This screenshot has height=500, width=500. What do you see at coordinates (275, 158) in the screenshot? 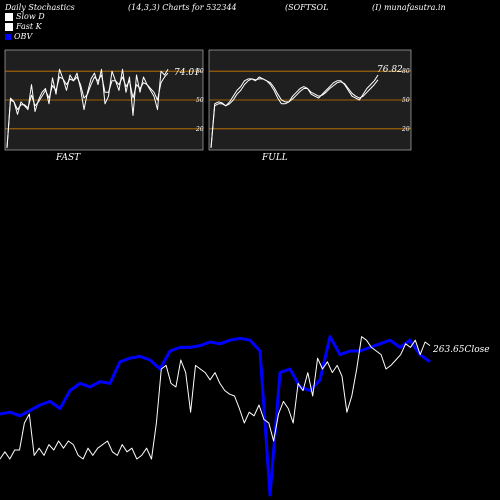
I see `full-panel-label: FULL` at bounding box center [275, 158].